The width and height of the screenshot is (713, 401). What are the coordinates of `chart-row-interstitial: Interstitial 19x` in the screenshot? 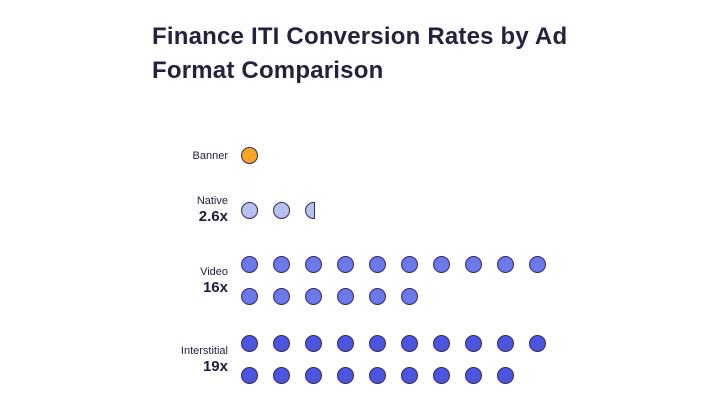 It's located at (344, 359).